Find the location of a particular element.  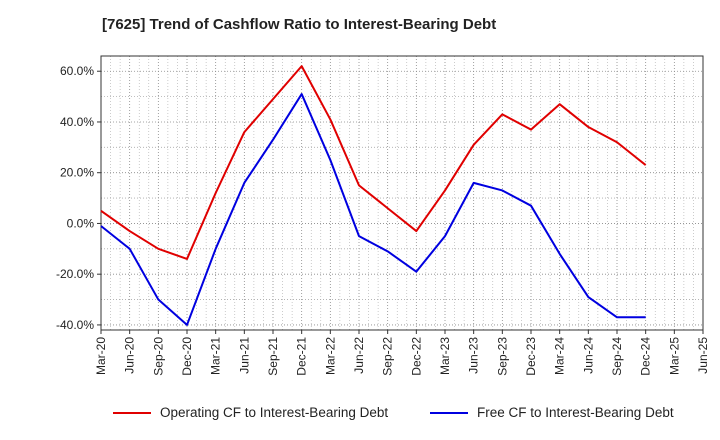

x-tick-label: Jun-21 is located at coordinates (244, 355).